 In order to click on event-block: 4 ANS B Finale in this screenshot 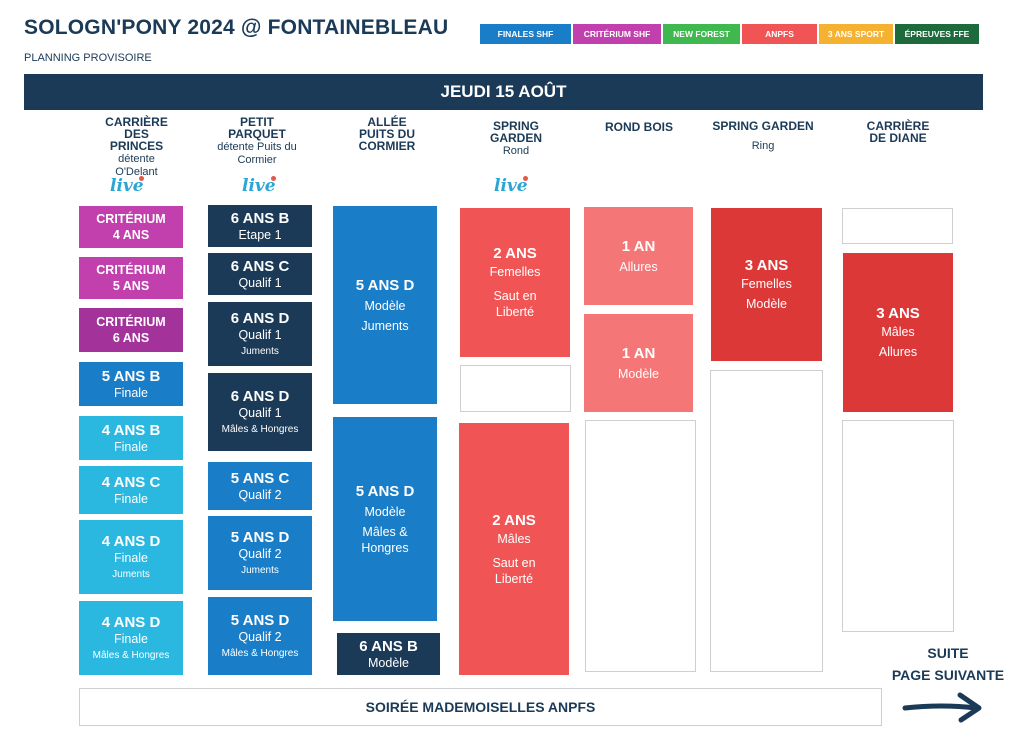, I will do `click(131, 438)`.